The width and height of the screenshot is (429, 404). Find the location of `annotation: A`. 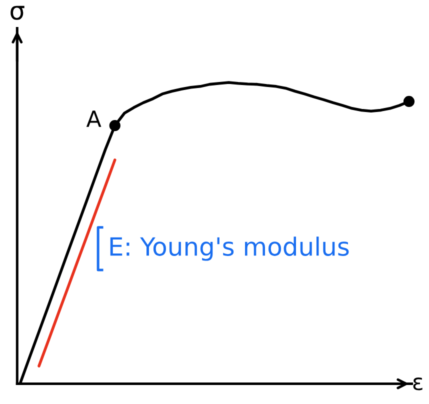

annotation: A is located at coordinates (94, 118).